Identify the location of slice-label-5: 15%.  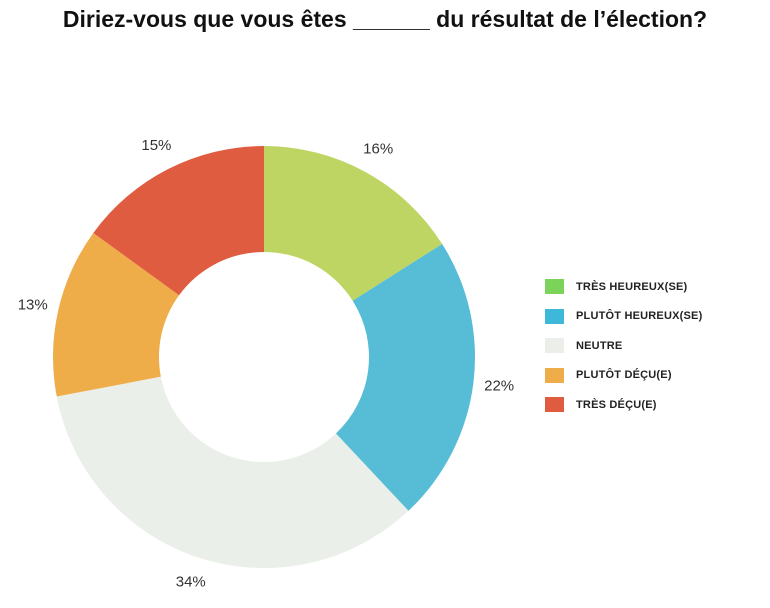
(156, 145).